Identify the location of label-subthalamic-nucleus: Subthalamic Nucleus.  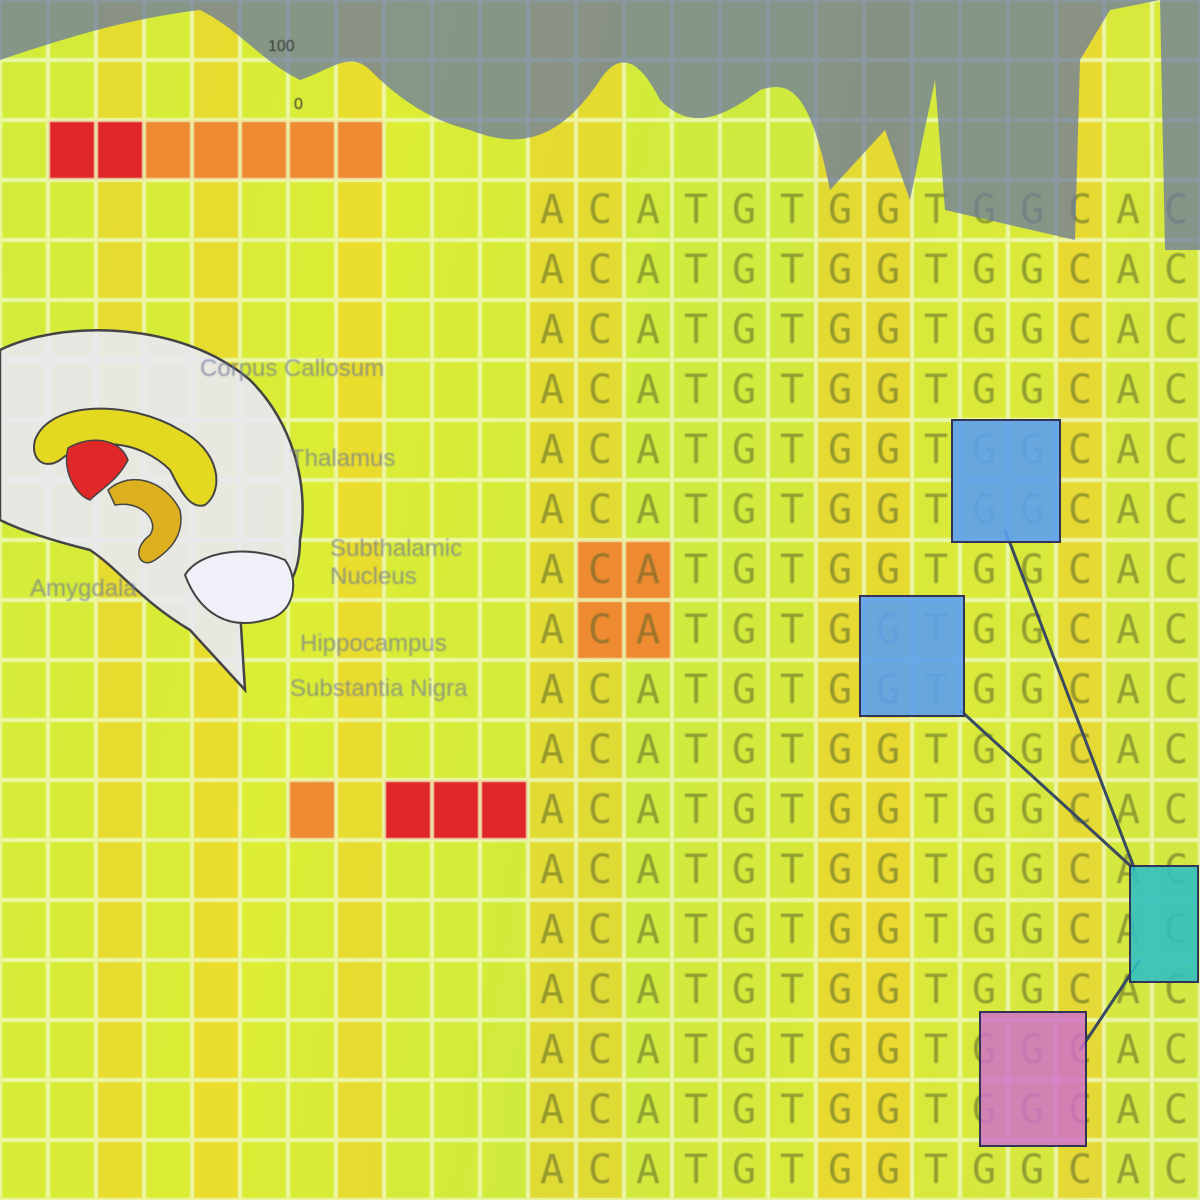
(396, 562).